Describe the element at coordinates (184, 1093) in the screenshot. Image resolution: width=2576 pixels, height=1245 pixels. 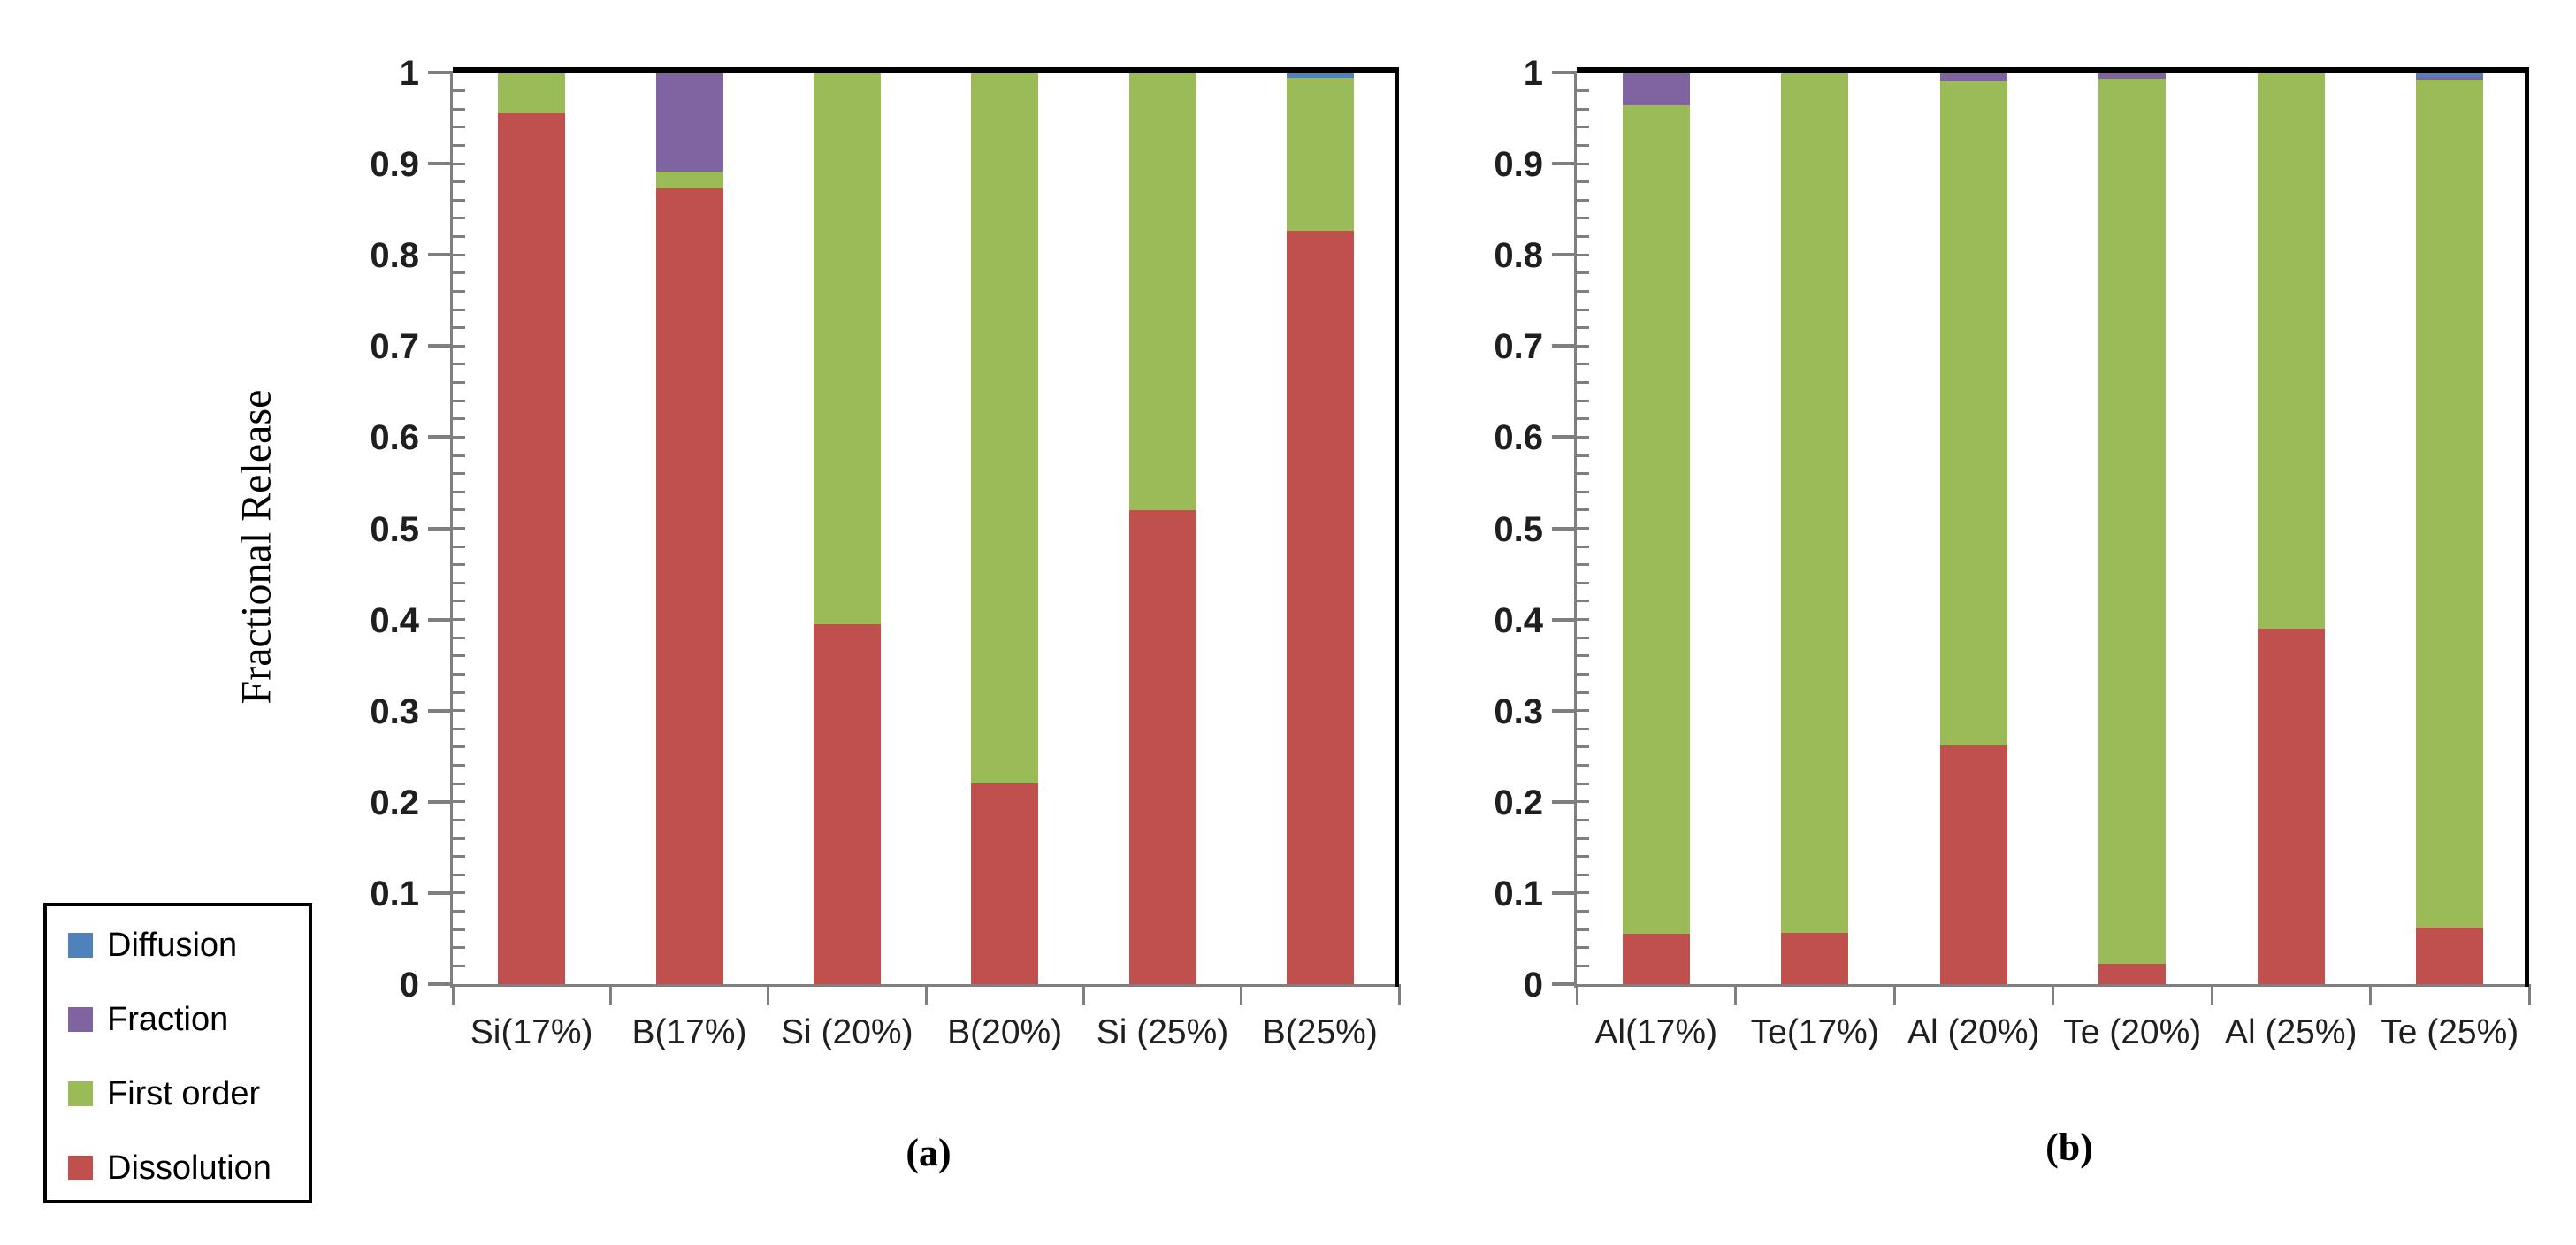
I see `legend-label: First order` at that location.